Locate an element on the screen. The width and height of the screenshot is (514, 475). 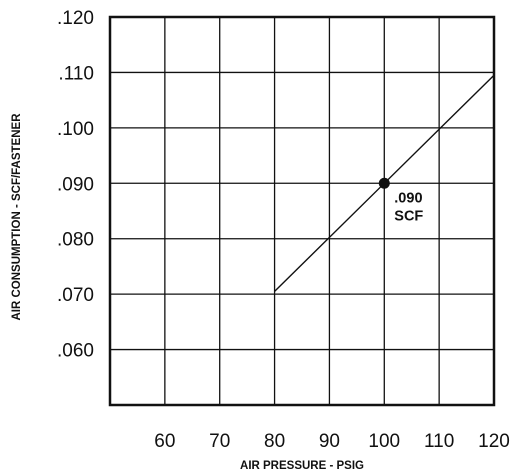
highlight-label-value: .090 is located at coordinates (408, 198).